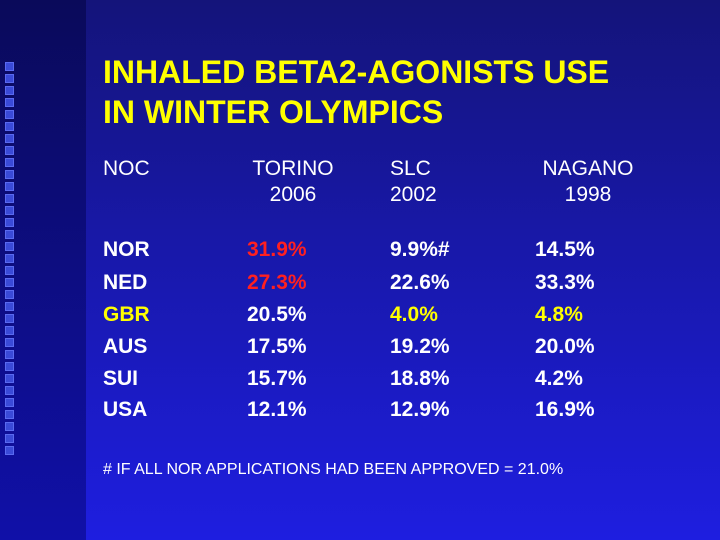 The width and height of the screenshot is (720, 540). What do you see at coordinates (420, 409) in the screenshot?
I see `table-cell: 12.9%` at bounding box center [420, 409].